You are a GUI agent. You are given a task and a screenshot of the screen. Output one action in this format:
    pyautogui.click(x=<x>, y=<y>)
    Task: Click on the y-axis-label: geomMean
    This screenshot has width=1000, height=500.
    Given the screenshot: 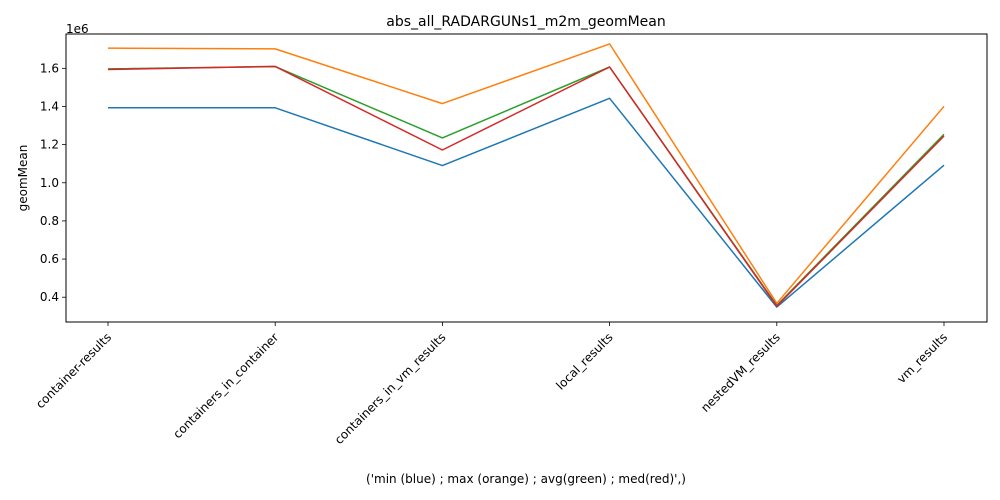 What is the action you would take?
    pyautogui.click(x=23, y=178)
    